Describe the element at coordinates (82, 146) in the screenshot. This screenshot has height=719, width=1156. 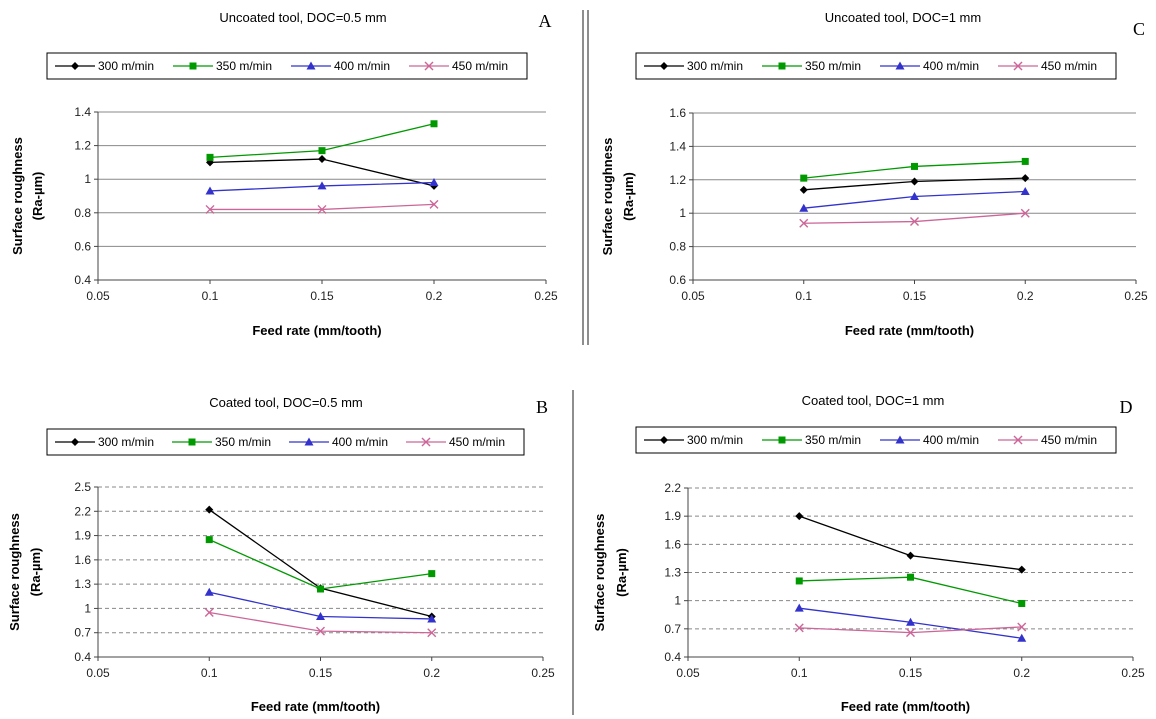
I see `y-tick-label: 1.2` at that location.